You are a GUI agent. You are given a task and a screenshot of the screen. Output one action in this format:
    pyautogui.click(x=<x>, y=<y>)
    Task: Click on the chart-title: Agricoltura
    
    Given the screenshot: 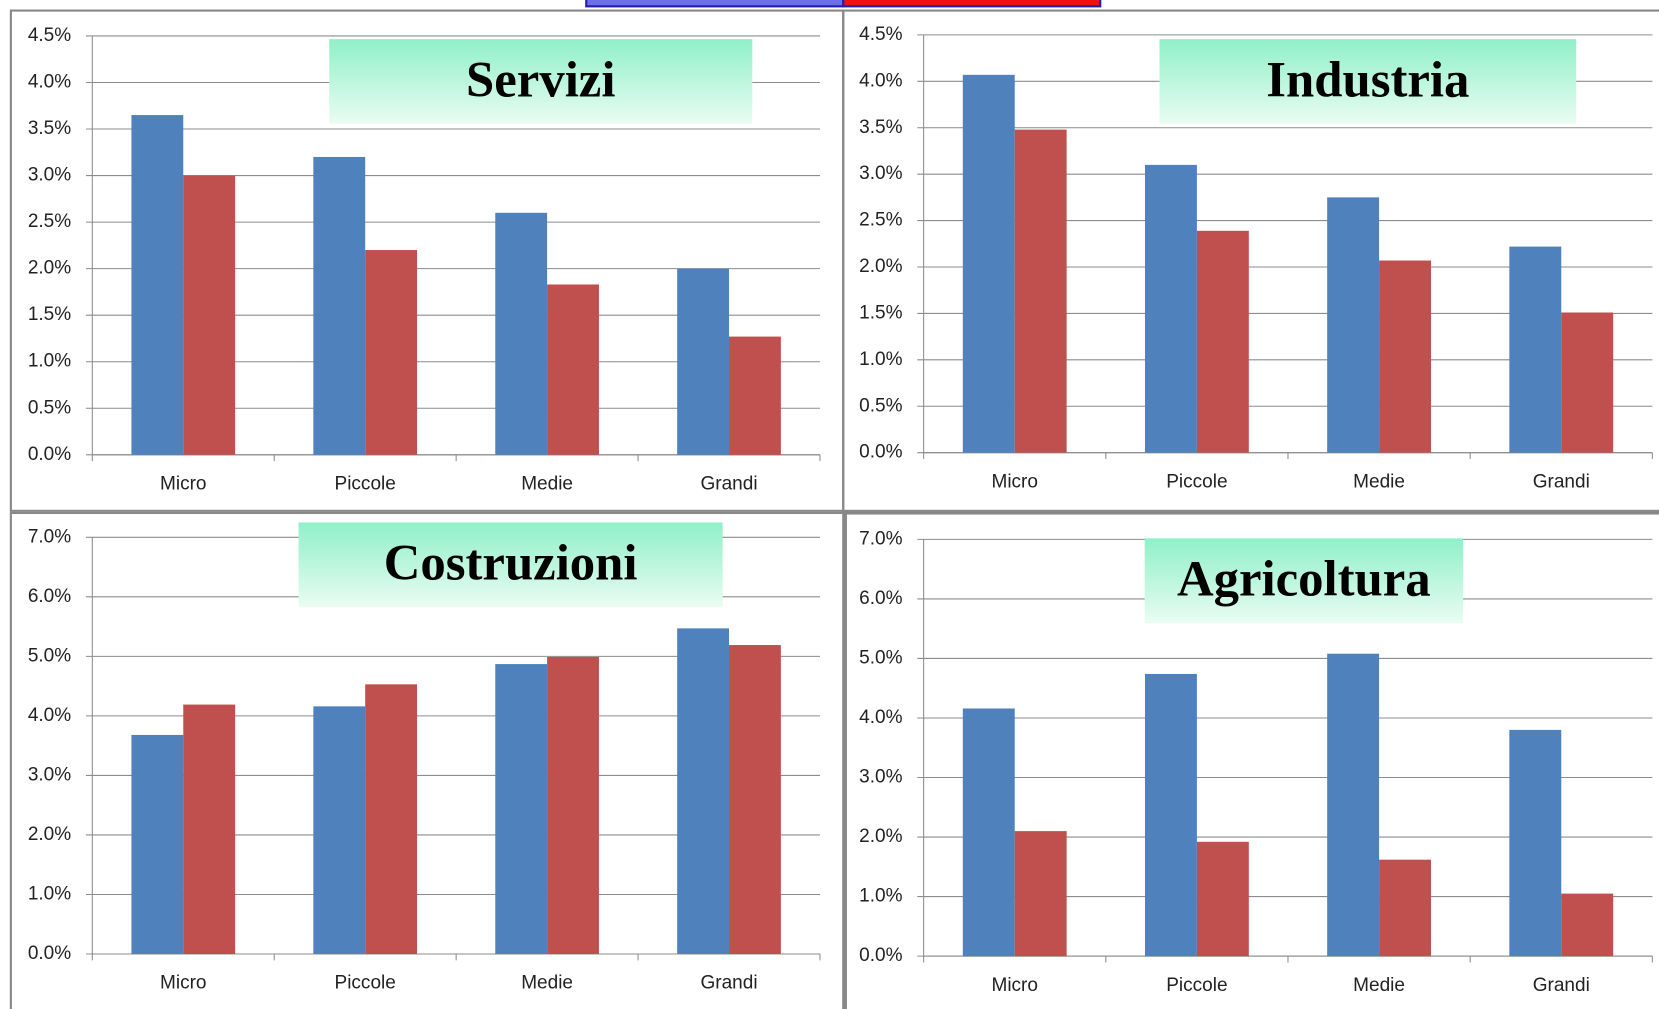 What is the action you would take?
    pyautogui.click(x=1304, y=578)
    